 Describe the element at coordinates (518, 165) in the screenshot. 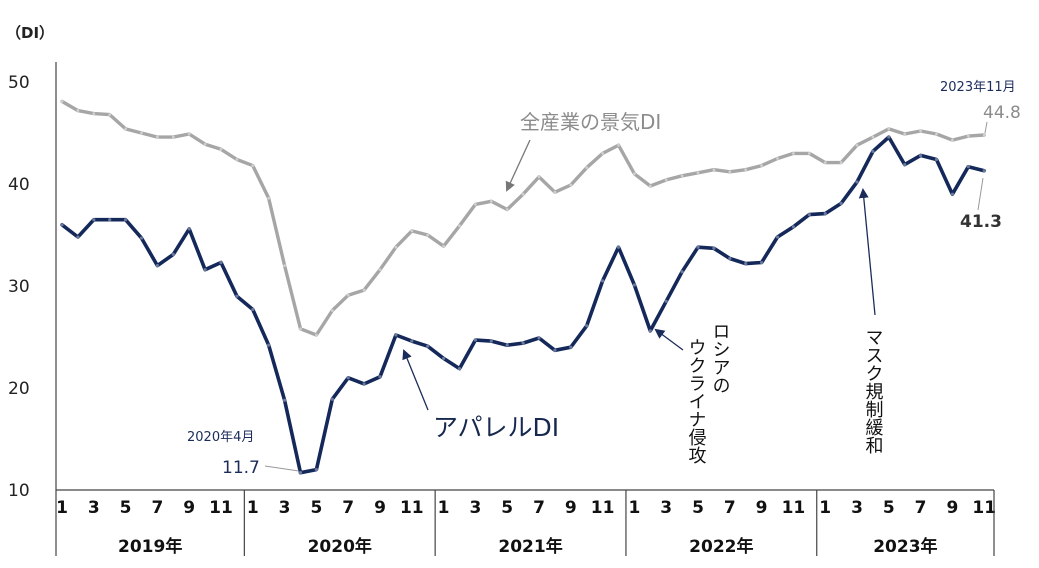

I see `series-label-all-arrow` at that location.